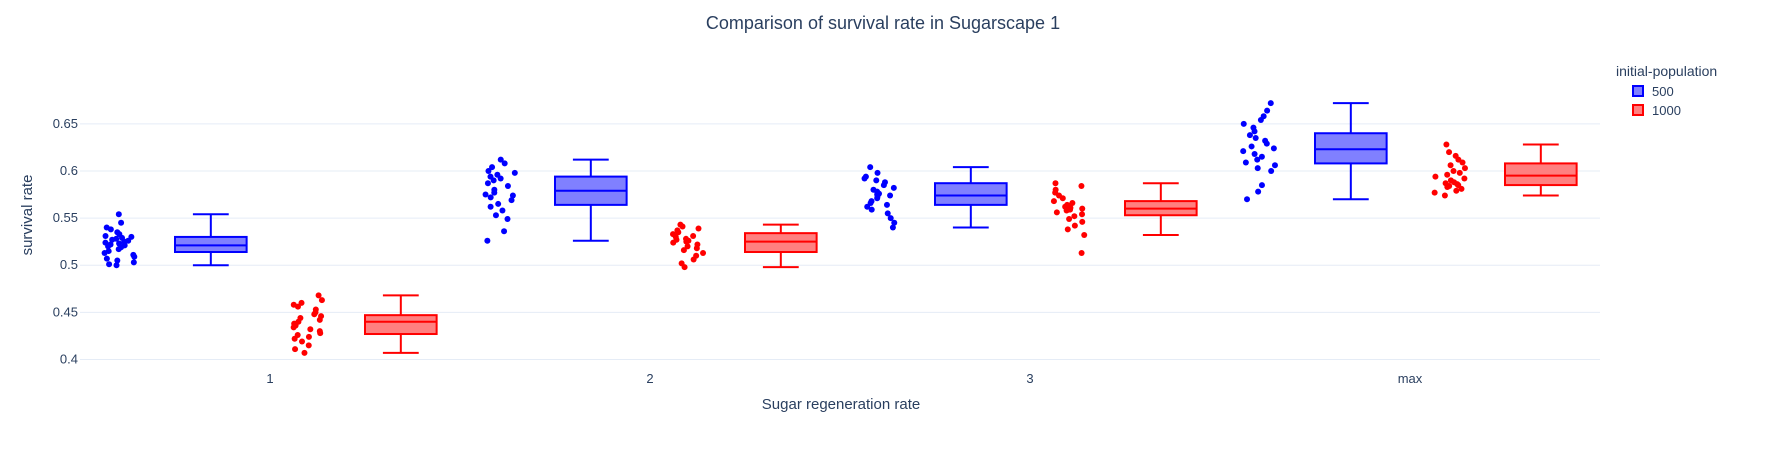  What do you see at coordinates (1666, 110) in the screenshot?
I see `legend-label: 1000` at bounding box center [1666, 110].